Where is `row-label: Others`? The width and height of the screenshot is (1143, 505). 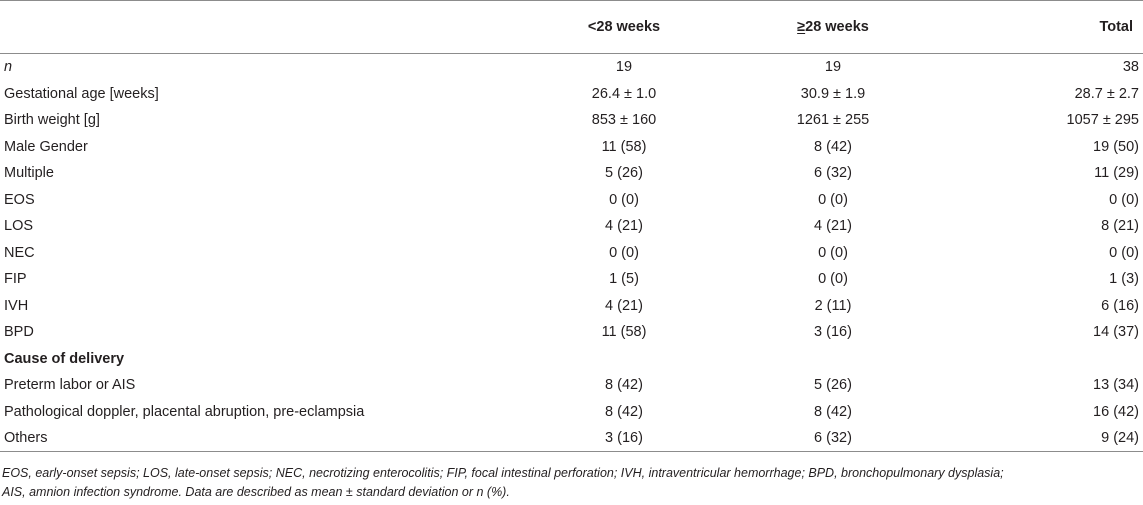 row-label: Others is located at coordinates (260, 438).